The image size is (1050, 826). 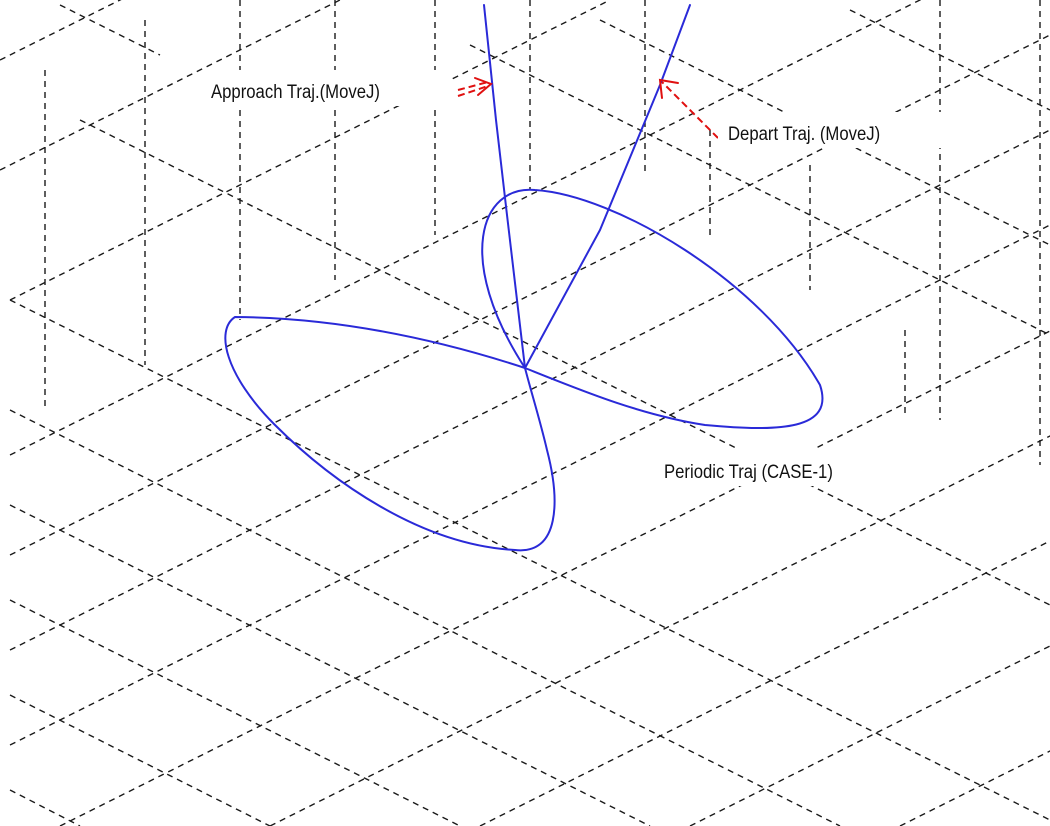 I want to click on depart-label: Depart Traj. (MoveJ), so click(x=804, y=133).